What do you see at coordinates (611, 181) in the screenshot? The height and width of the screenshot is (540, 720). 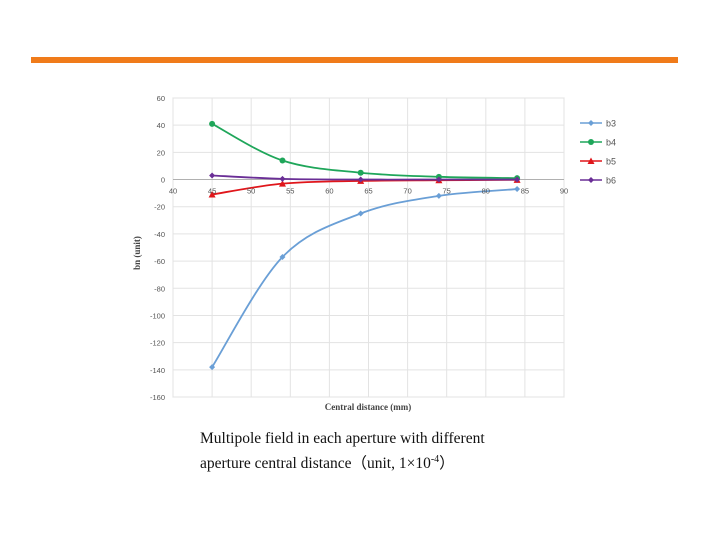 I see `legend-label-b6: b6` at bounding box center [611, 181].